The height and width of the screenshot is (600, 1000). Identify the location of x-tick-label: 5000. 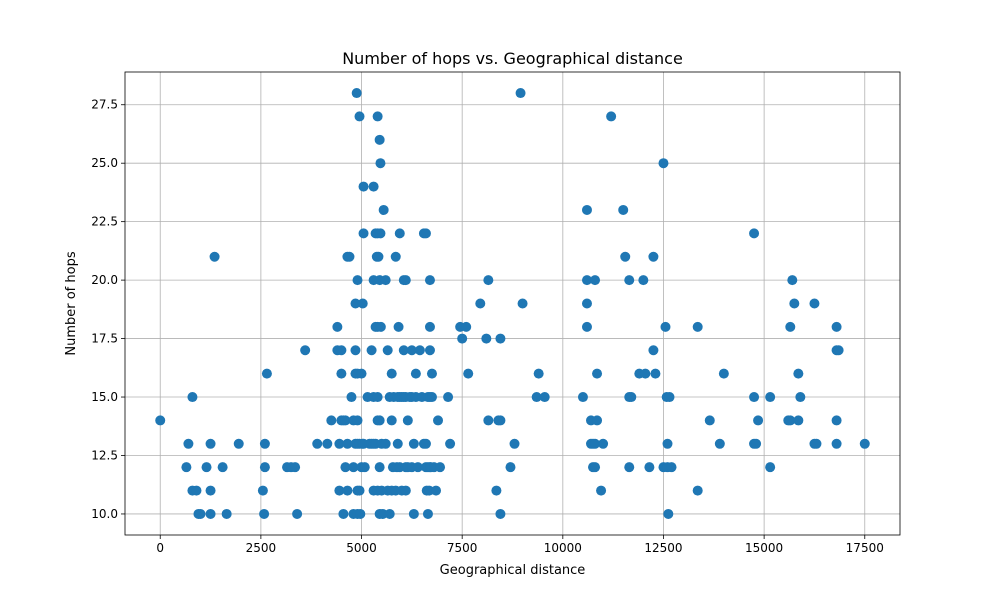
(361, 548).